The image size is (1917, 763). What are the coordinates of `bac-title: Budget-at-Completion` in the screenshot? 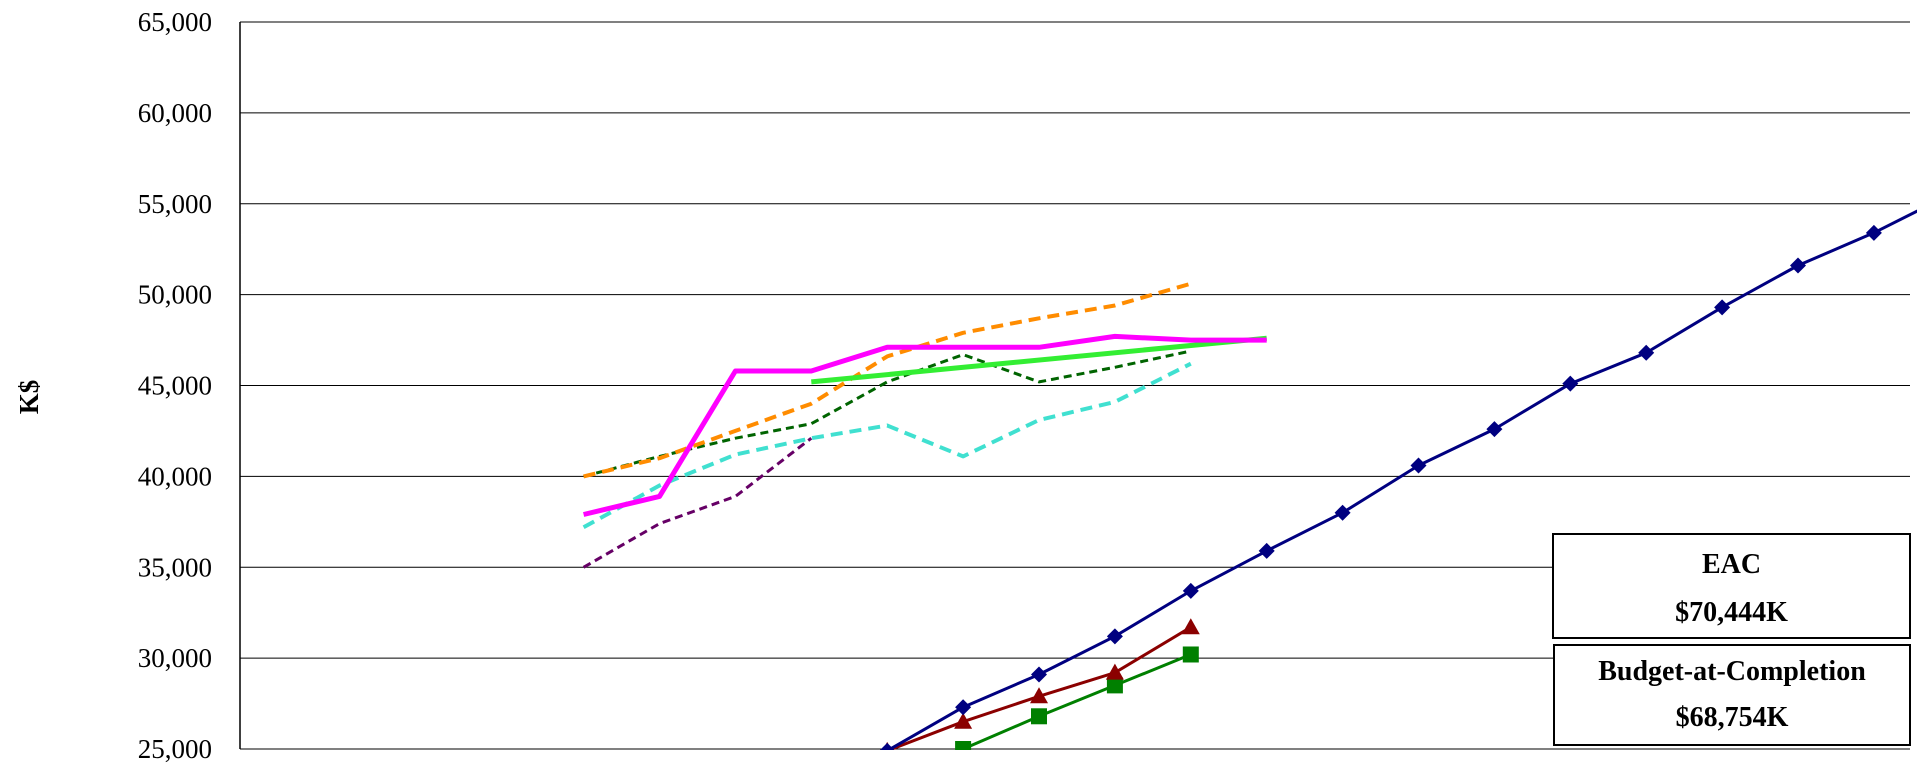 It's located at (1732, 671).